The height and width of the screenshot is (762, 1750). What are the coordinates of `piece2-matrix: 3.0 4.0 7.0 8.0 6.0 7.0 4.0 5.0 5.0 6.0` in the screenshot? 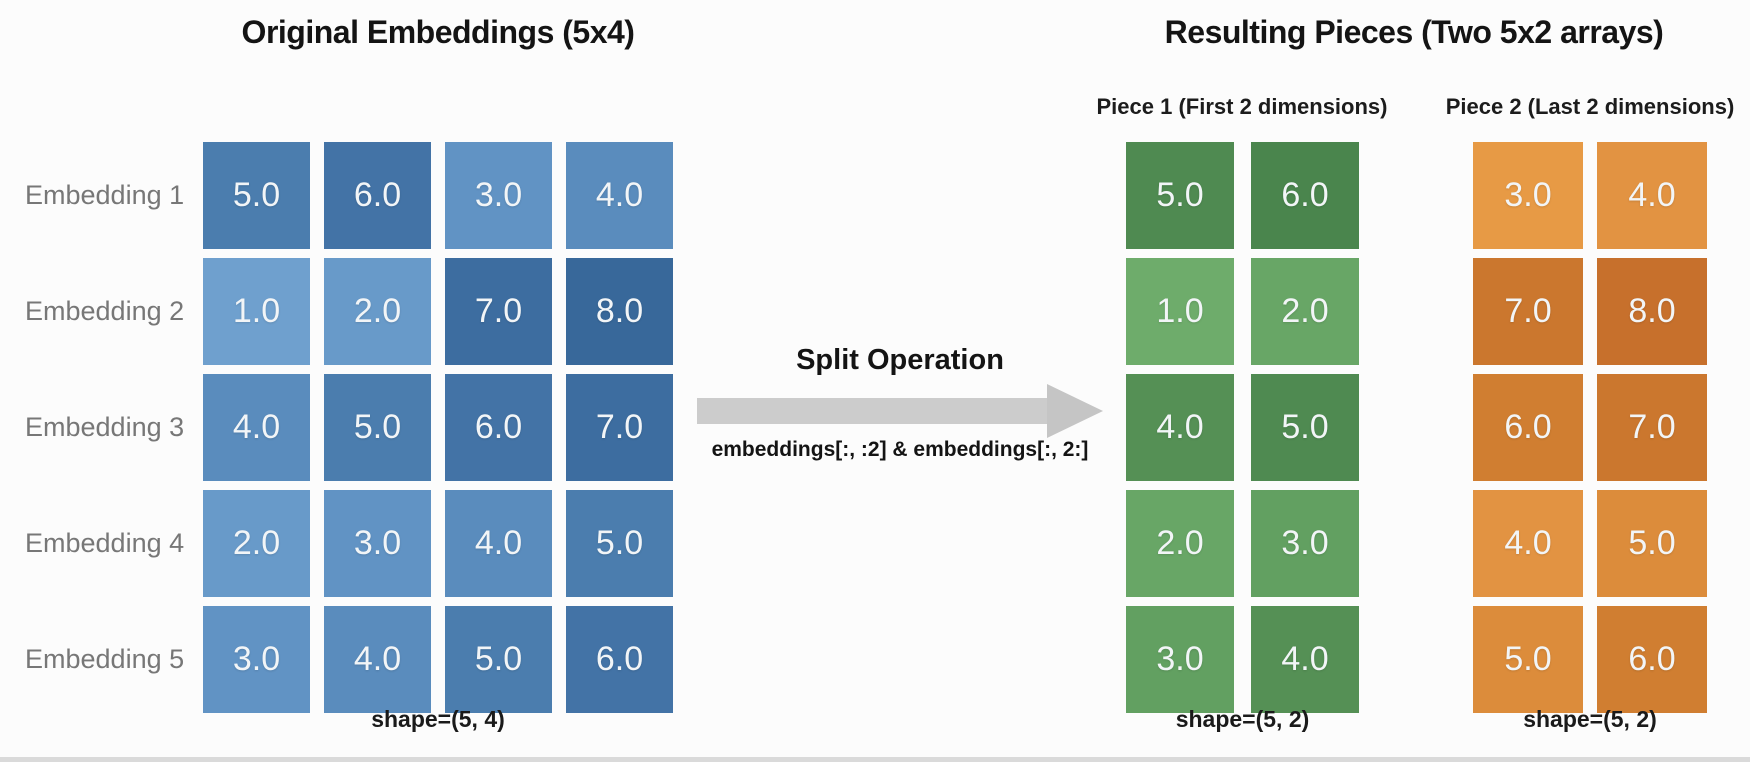 It's located at (1590, 432).